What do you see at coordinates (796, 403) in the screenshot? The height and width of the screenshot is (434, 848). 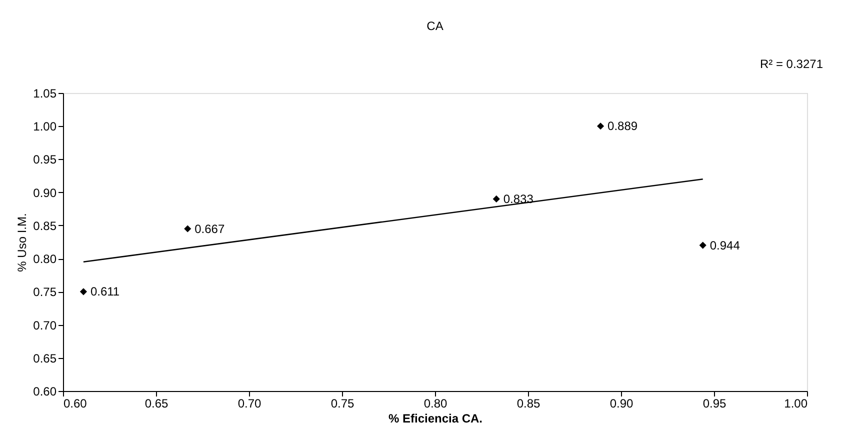 I see `x-tick-label: 1.00` at bounding box center [796, 403].